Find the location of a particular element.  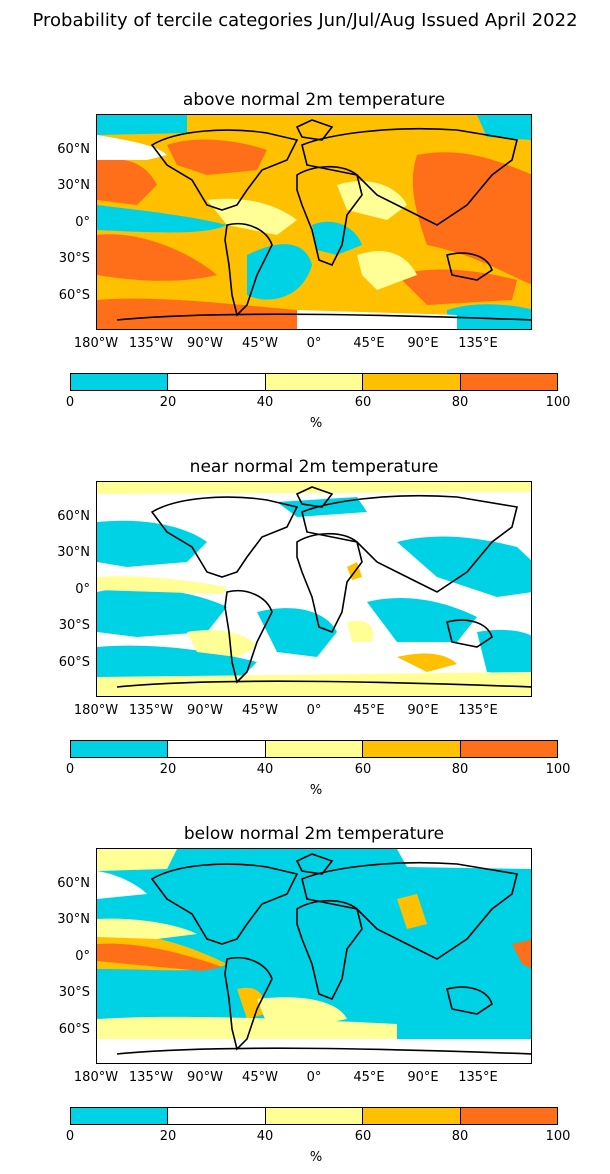

colorbar-near-normal is located at coordinates (314, 749).